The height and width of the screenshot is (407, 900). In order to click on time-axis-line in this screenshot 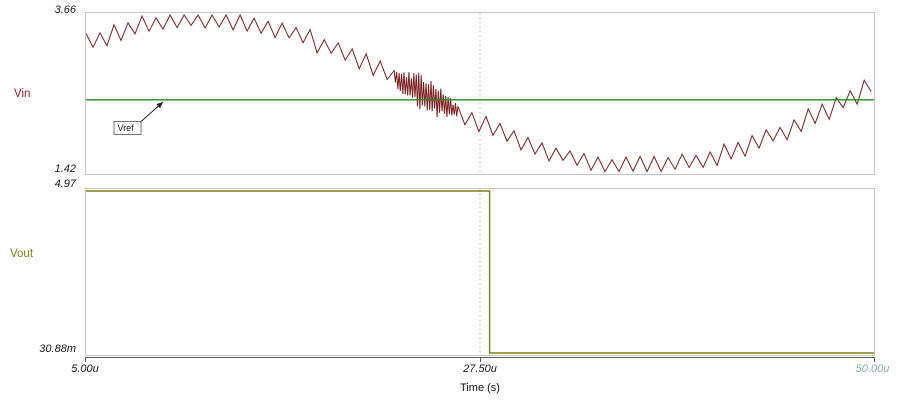, I will do `click(480, 357)`.